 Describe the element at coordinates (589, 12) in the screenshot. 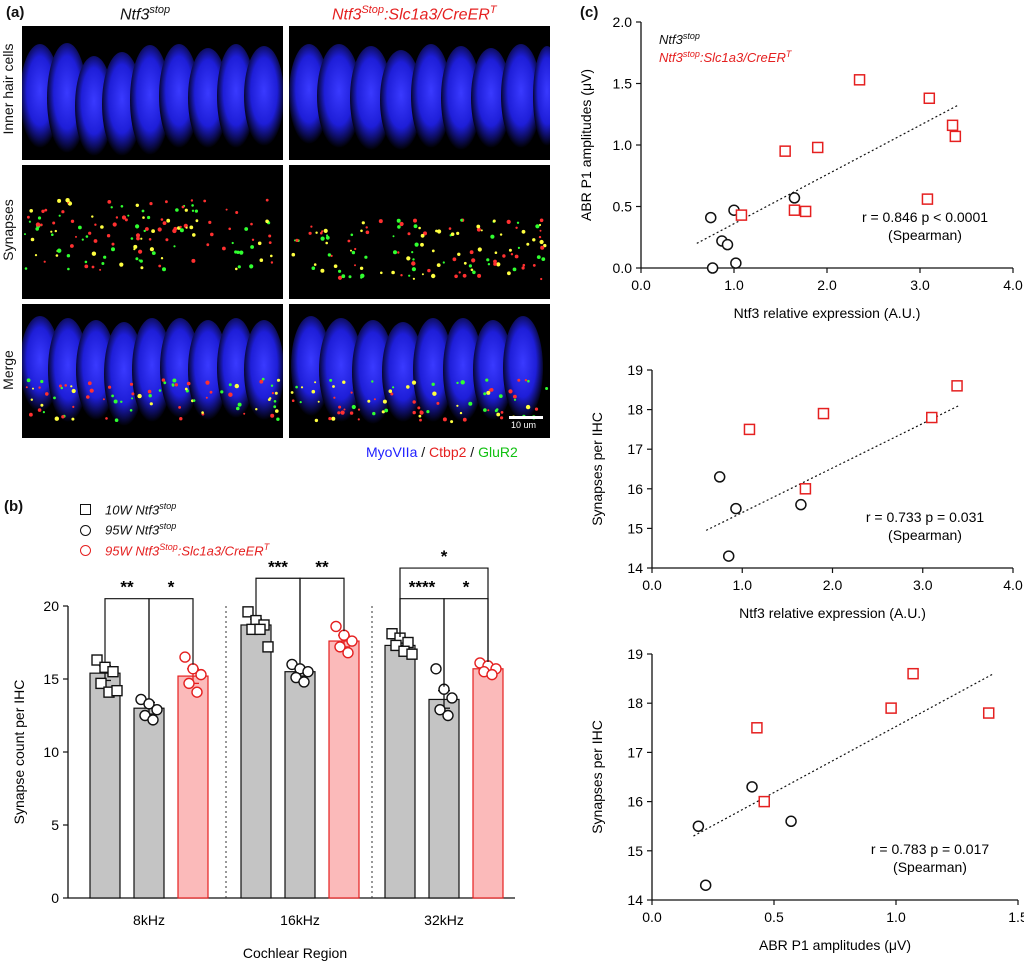

I see `panel-c-label: (c)` at that location.